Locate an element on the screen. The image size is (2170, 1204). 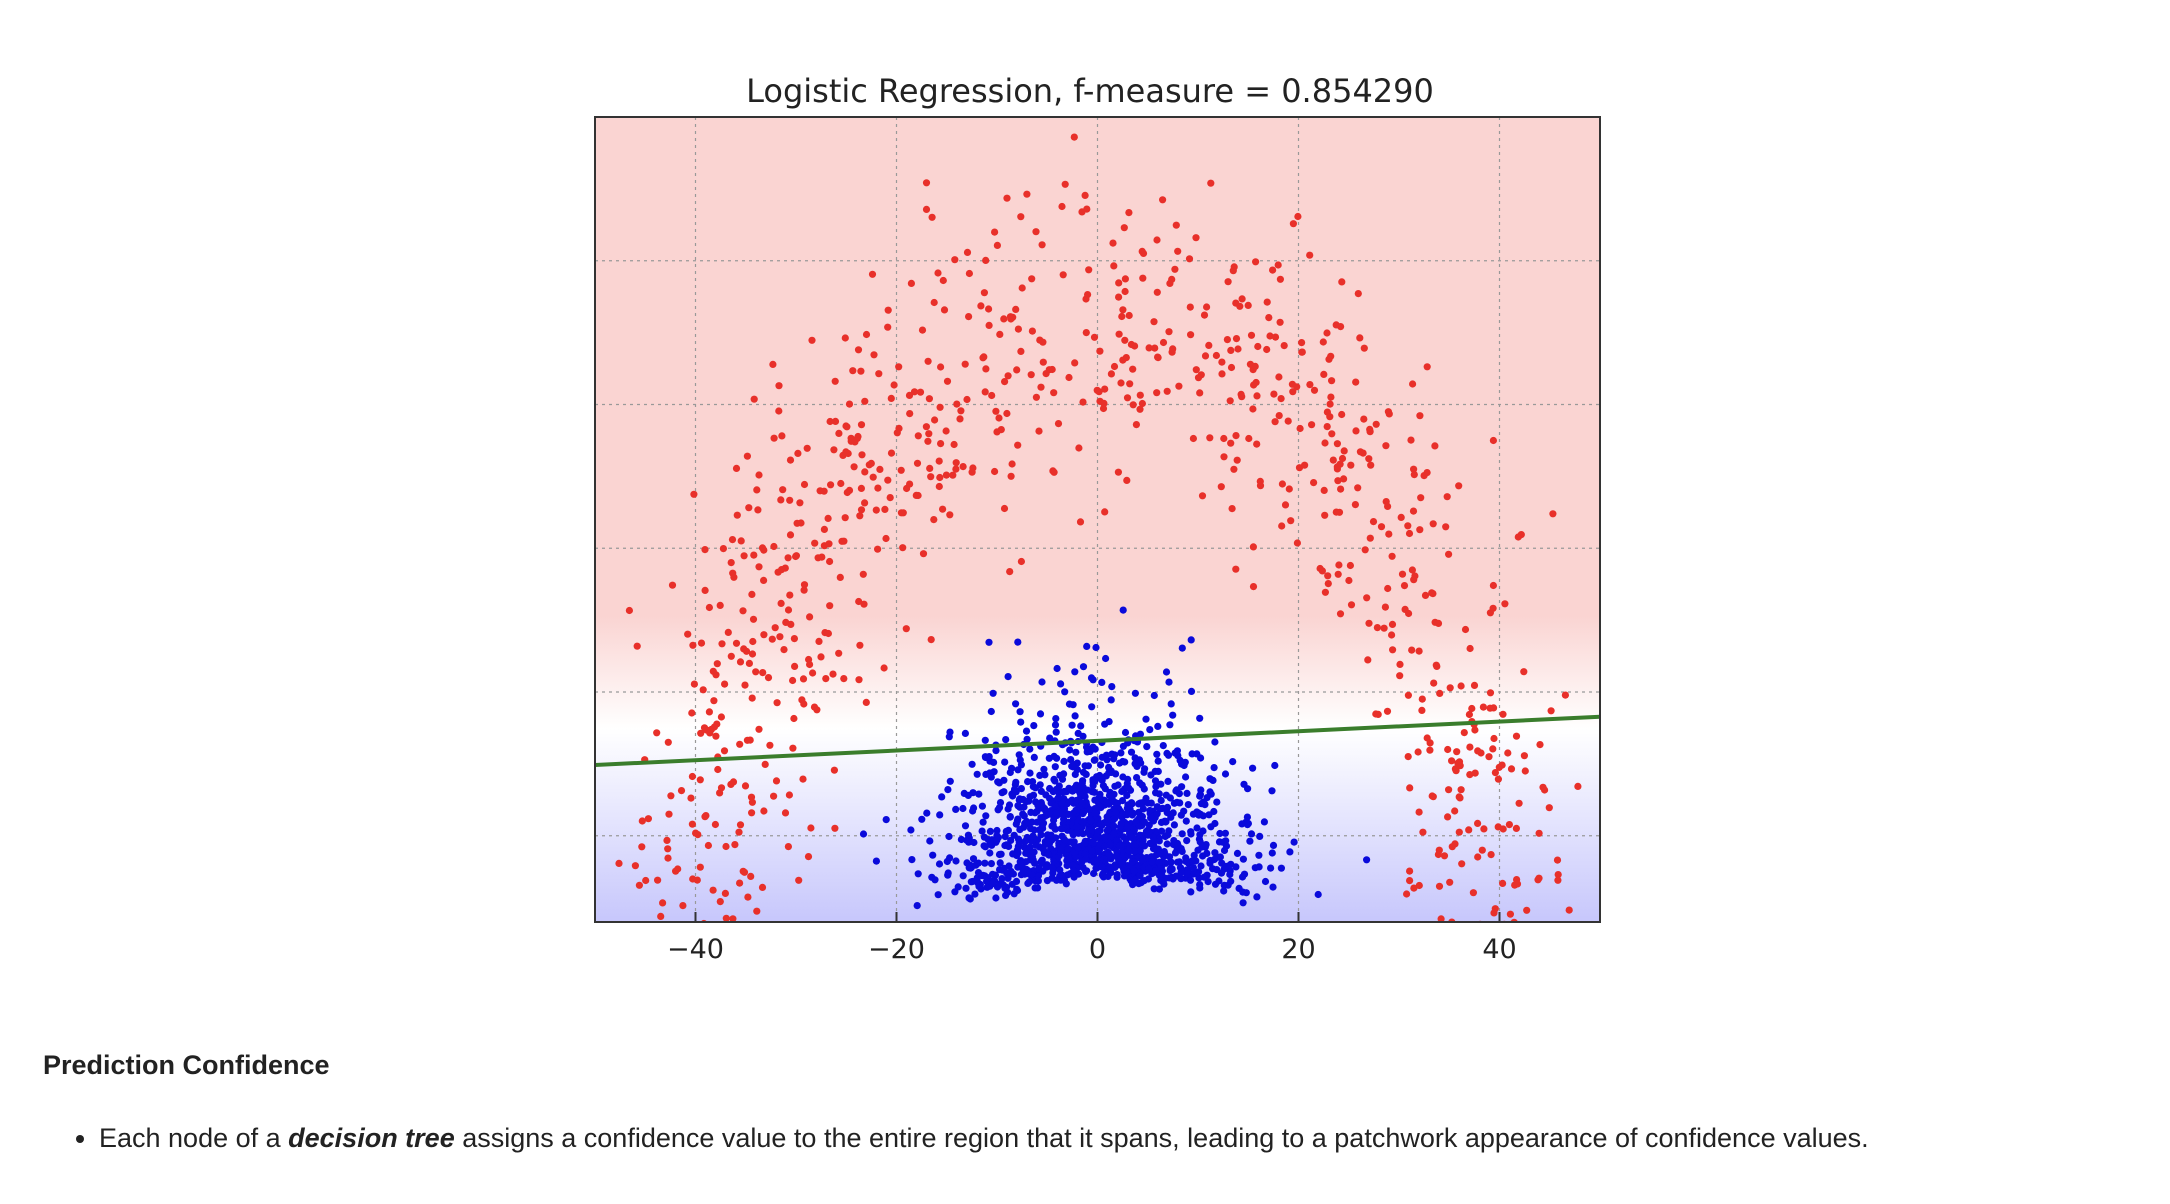
decision-boundary-line is located at coordinates (1097, 741).